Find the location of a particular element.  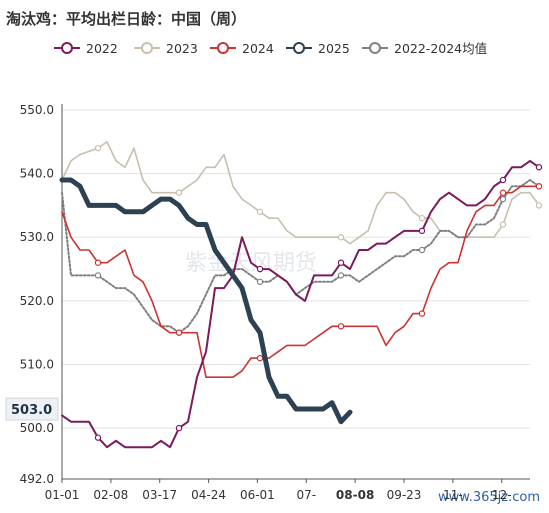

legend-item-2022: 2022 is located at coordinates (86, 48).